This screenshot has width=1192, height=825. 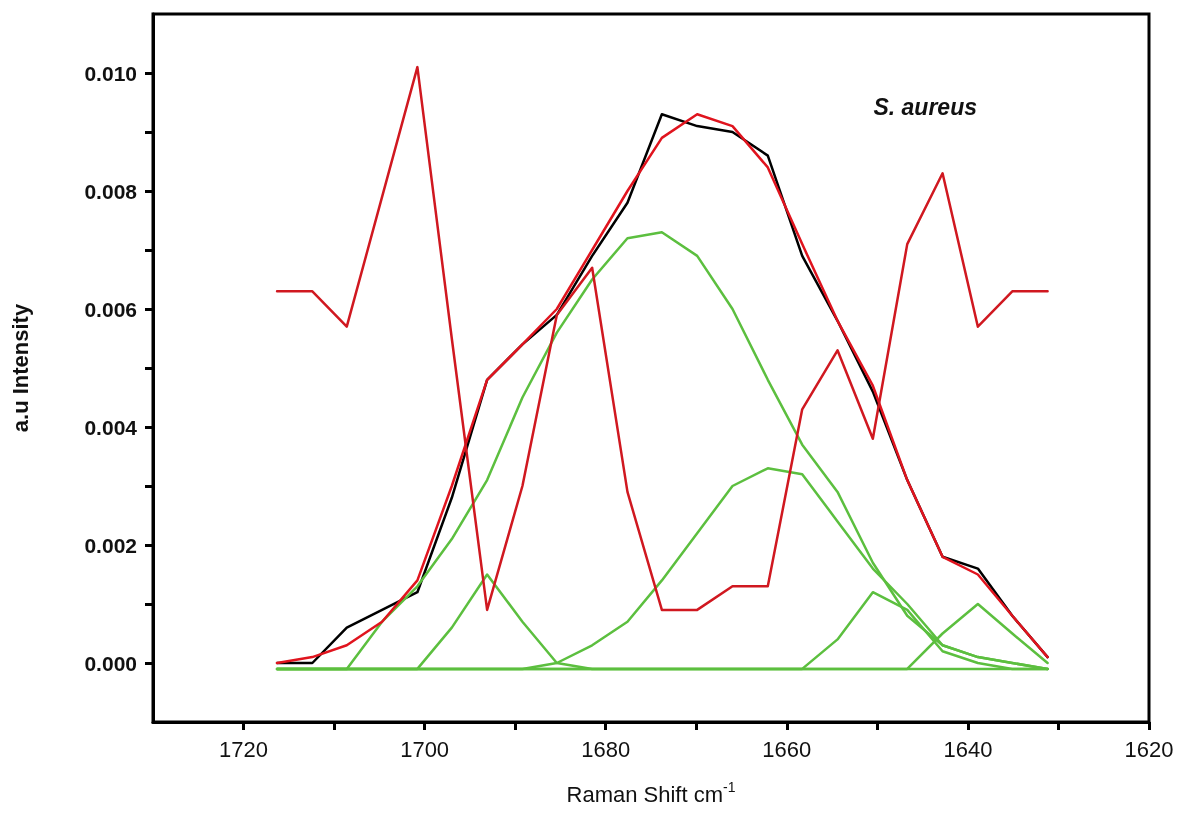 What do you see at coordinates (110, 309) in the screenshot?
I see `y-tick-label: 0.006` at bounding box center [110, 309].